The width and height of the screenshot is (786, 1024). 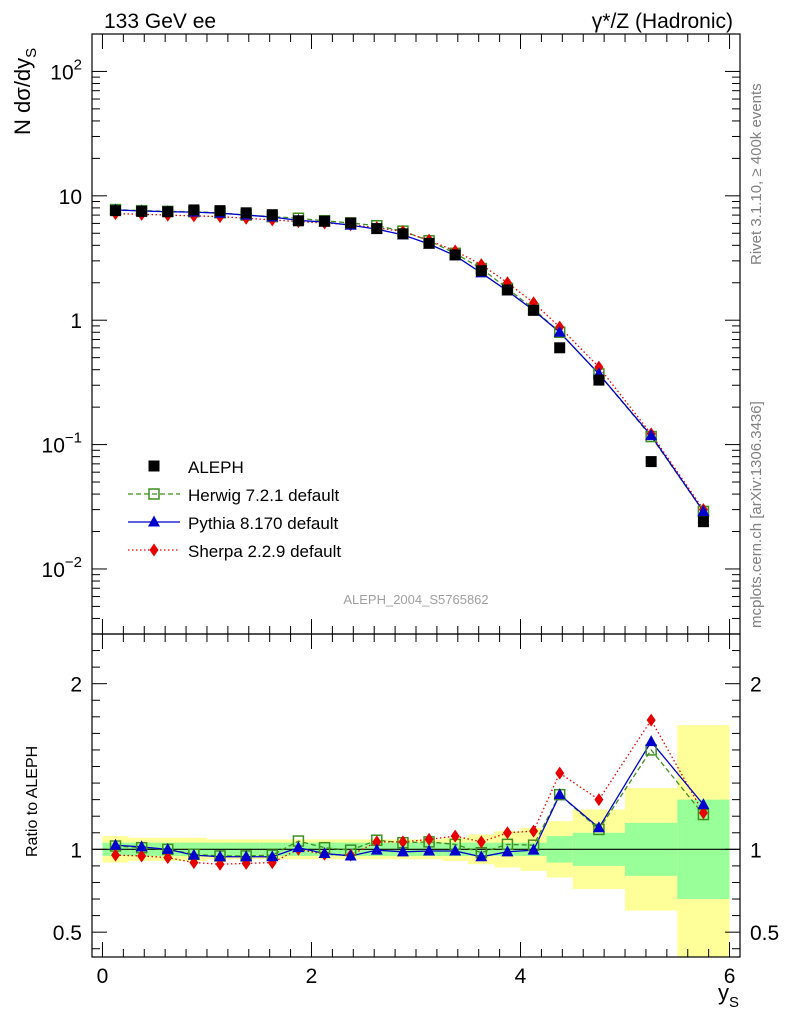 I want to click on y-tick-label-base-1: 10, so click(x=53, y=446).